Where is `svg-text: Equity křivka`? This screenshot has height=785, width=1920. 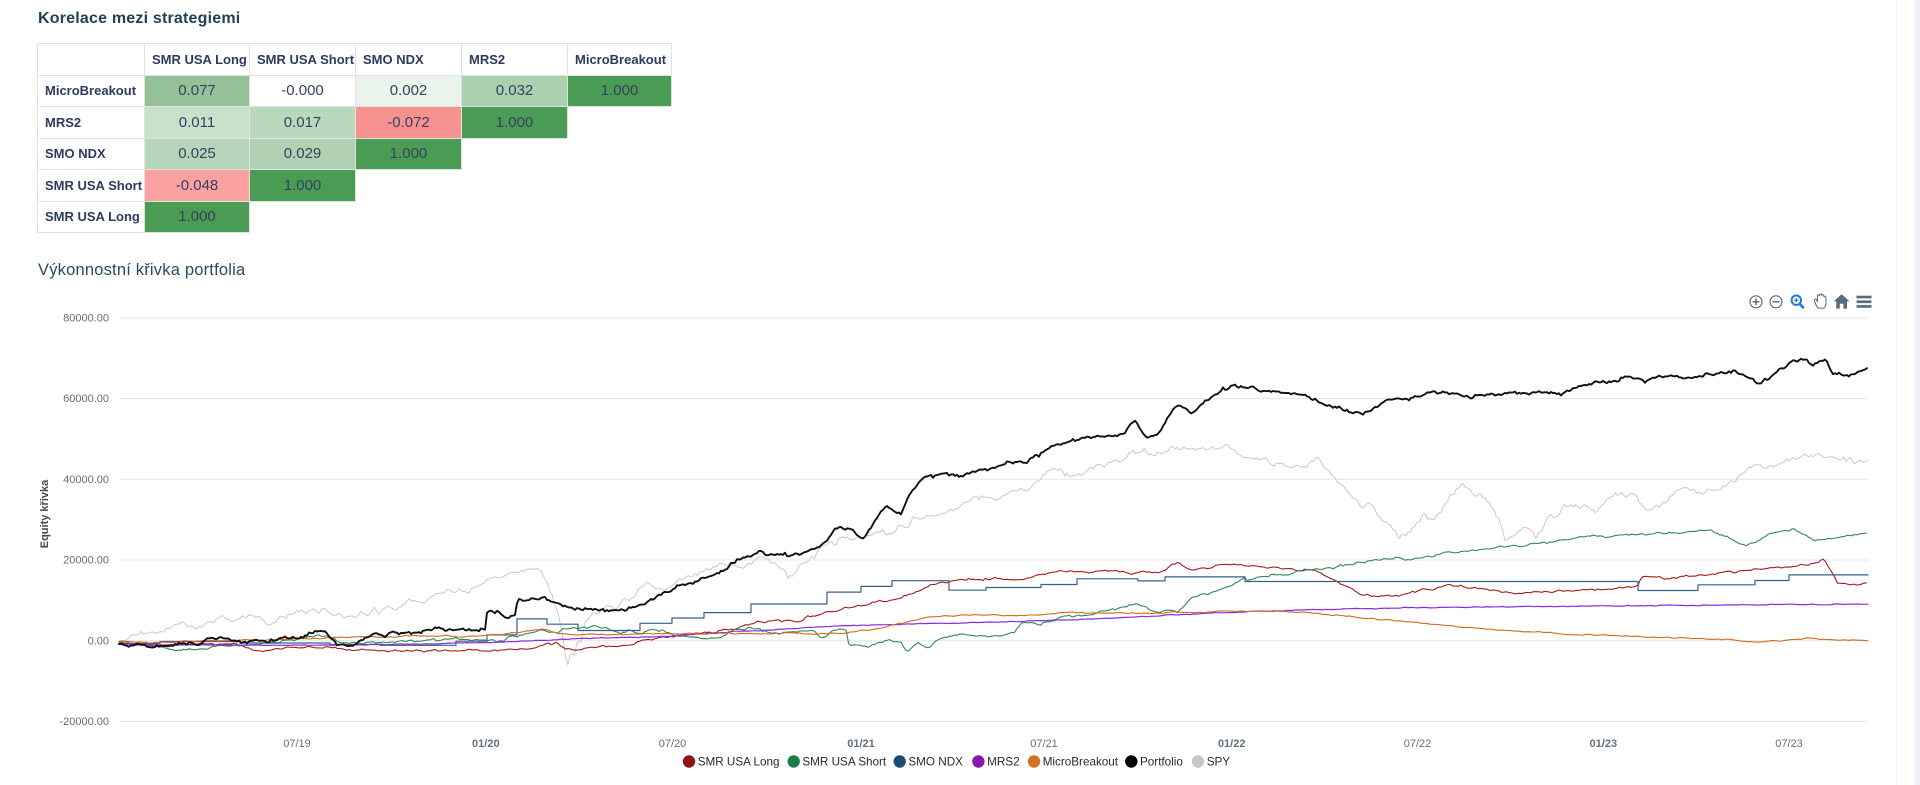 svg-text: Equity křivka is located at coordinates (45, 513).